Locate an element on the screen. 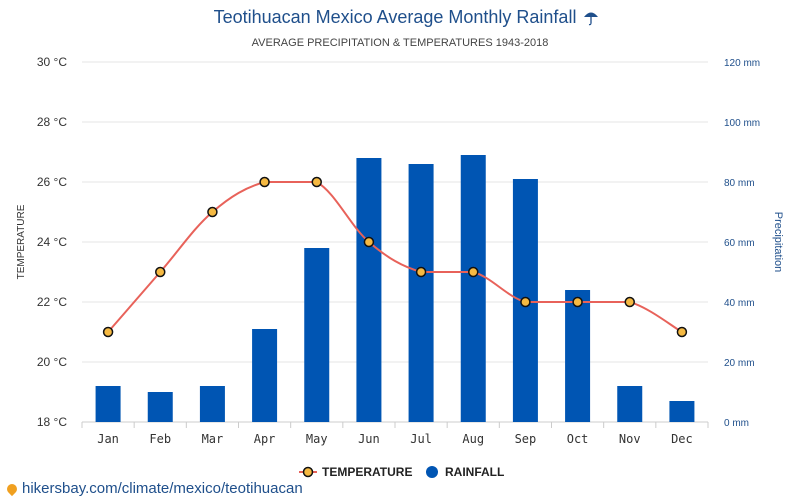 The image size is (800, 500). left-axis-ticks: 18 °C 20 °C 22 °C 24 °C 26 °C 28 °C 30 °C is located at coordinates (52, 242).